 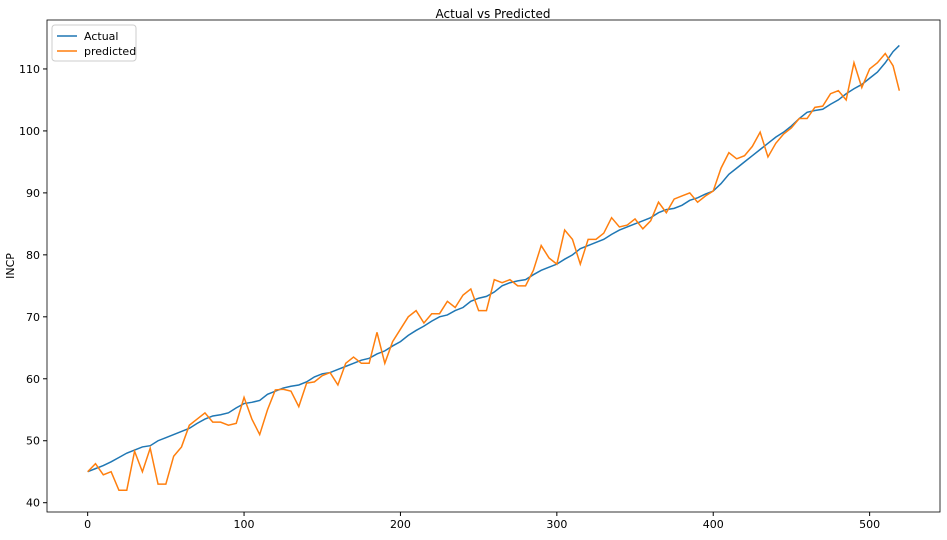 I want to click on y-axis-label: INCP, so click(x=10, y=266).